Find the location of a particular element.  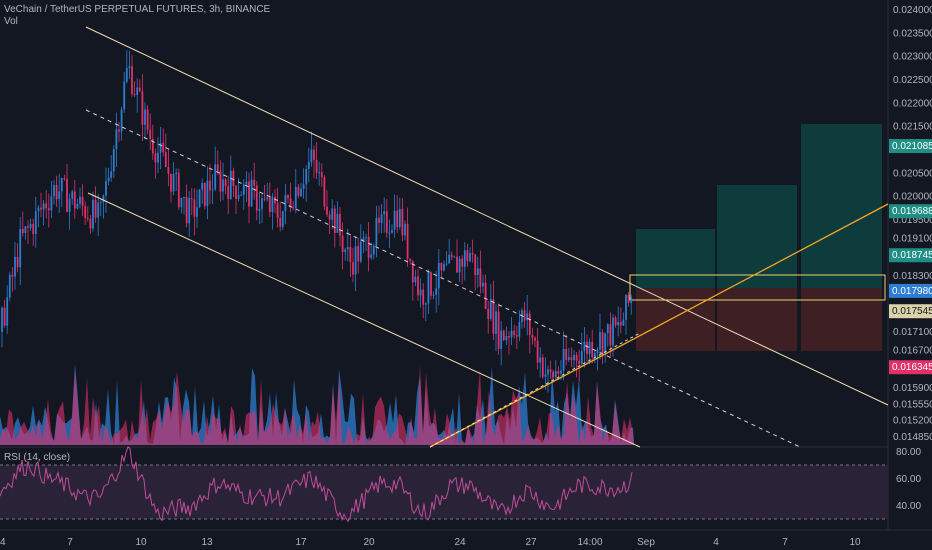

time-axis-label: 4 is located at coordinates (3, 542).